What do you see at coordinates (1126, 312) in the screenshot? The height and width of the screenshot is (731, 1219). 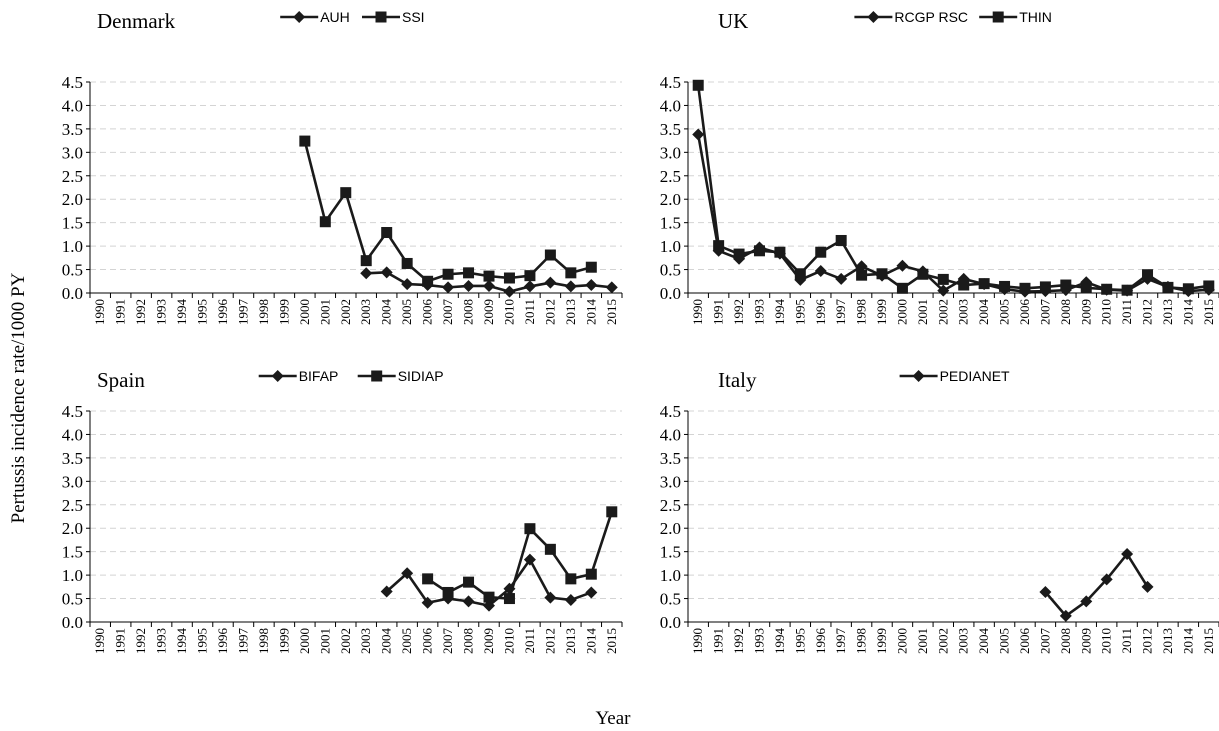 I see `x-tick-label: 2011` at bounding box center [1126, 312].